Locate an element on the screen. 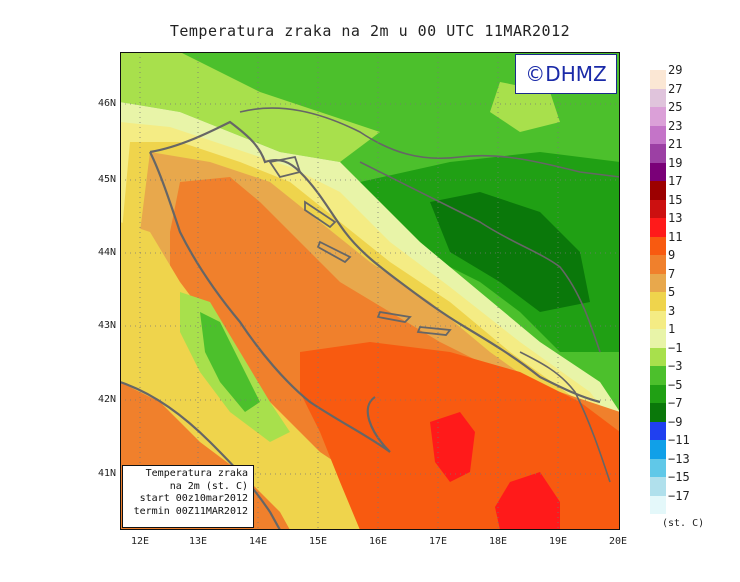 The image size is (740, 582). legend-label: 11 is located at coordinates (675, 236).